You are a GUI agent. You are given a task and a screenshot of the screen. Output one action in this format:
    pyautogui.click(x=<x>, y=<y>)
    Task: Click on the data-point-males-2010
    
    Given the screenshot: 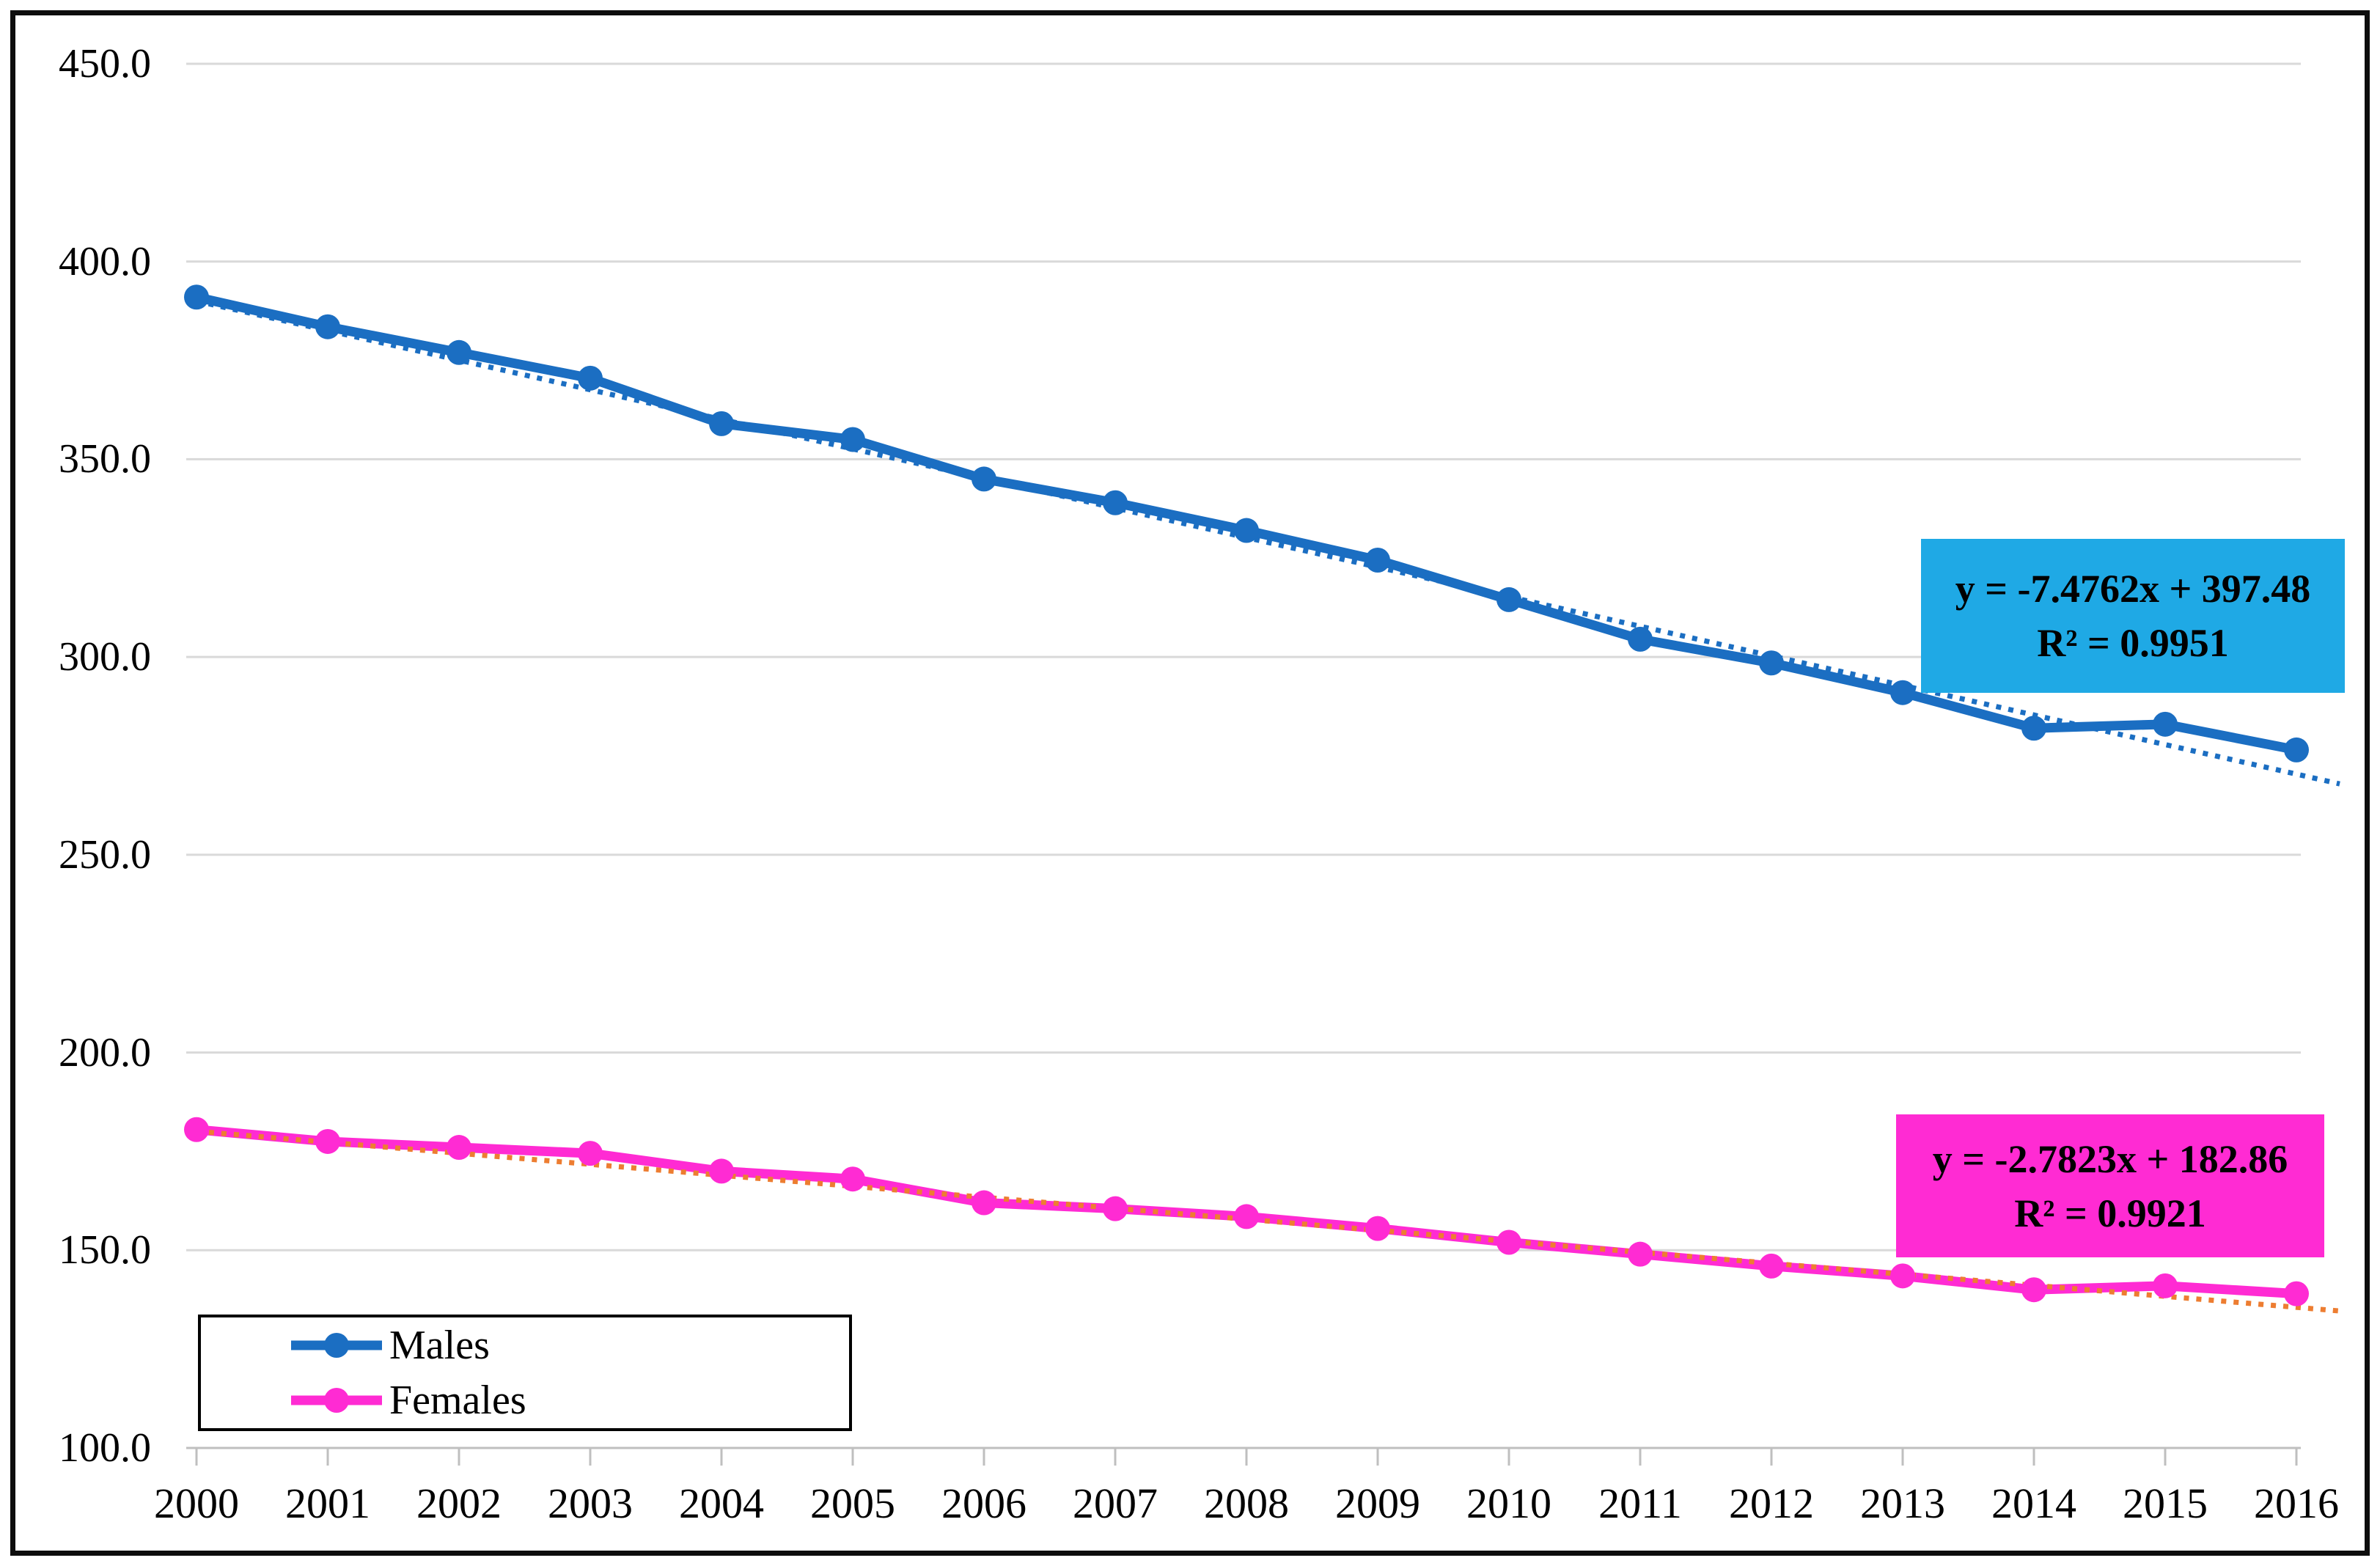 What is the action you would take?
    pyautogui.click(x=1508, y=599)
    